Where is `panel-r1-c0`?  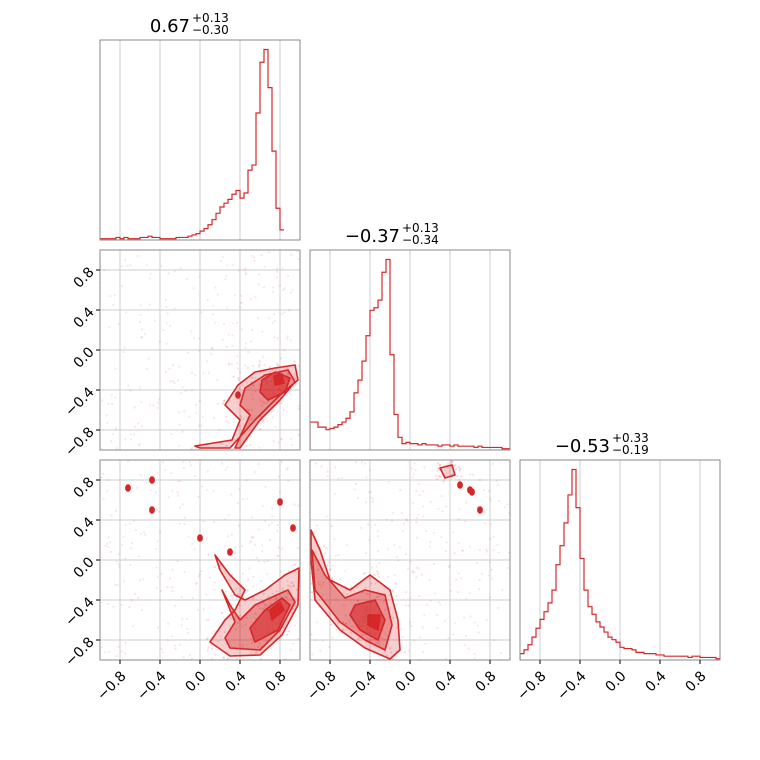 panel-r1-c0 is located at coordinates (198, 353).